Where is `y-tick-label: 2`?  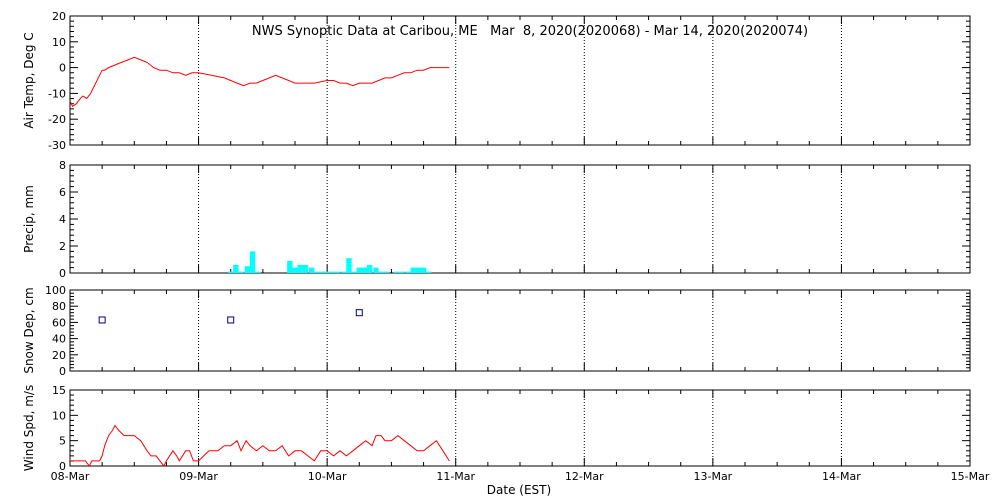 y-tick-label: 2 is located at coordinates (62, 246).